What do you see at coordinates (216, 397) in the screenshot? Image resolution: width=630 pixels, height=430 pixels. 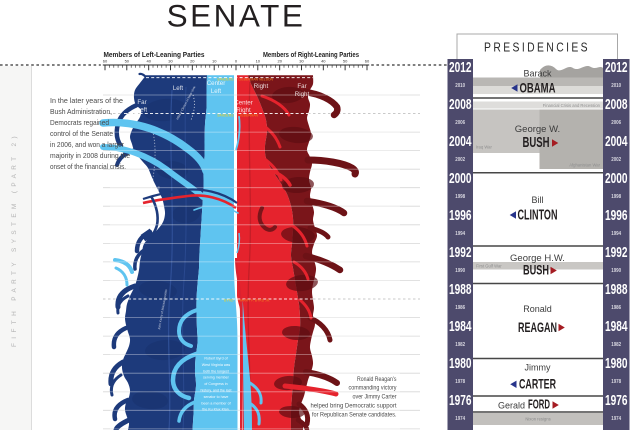 I see `svg-text: senator to have` at bounding box center [216, 397].